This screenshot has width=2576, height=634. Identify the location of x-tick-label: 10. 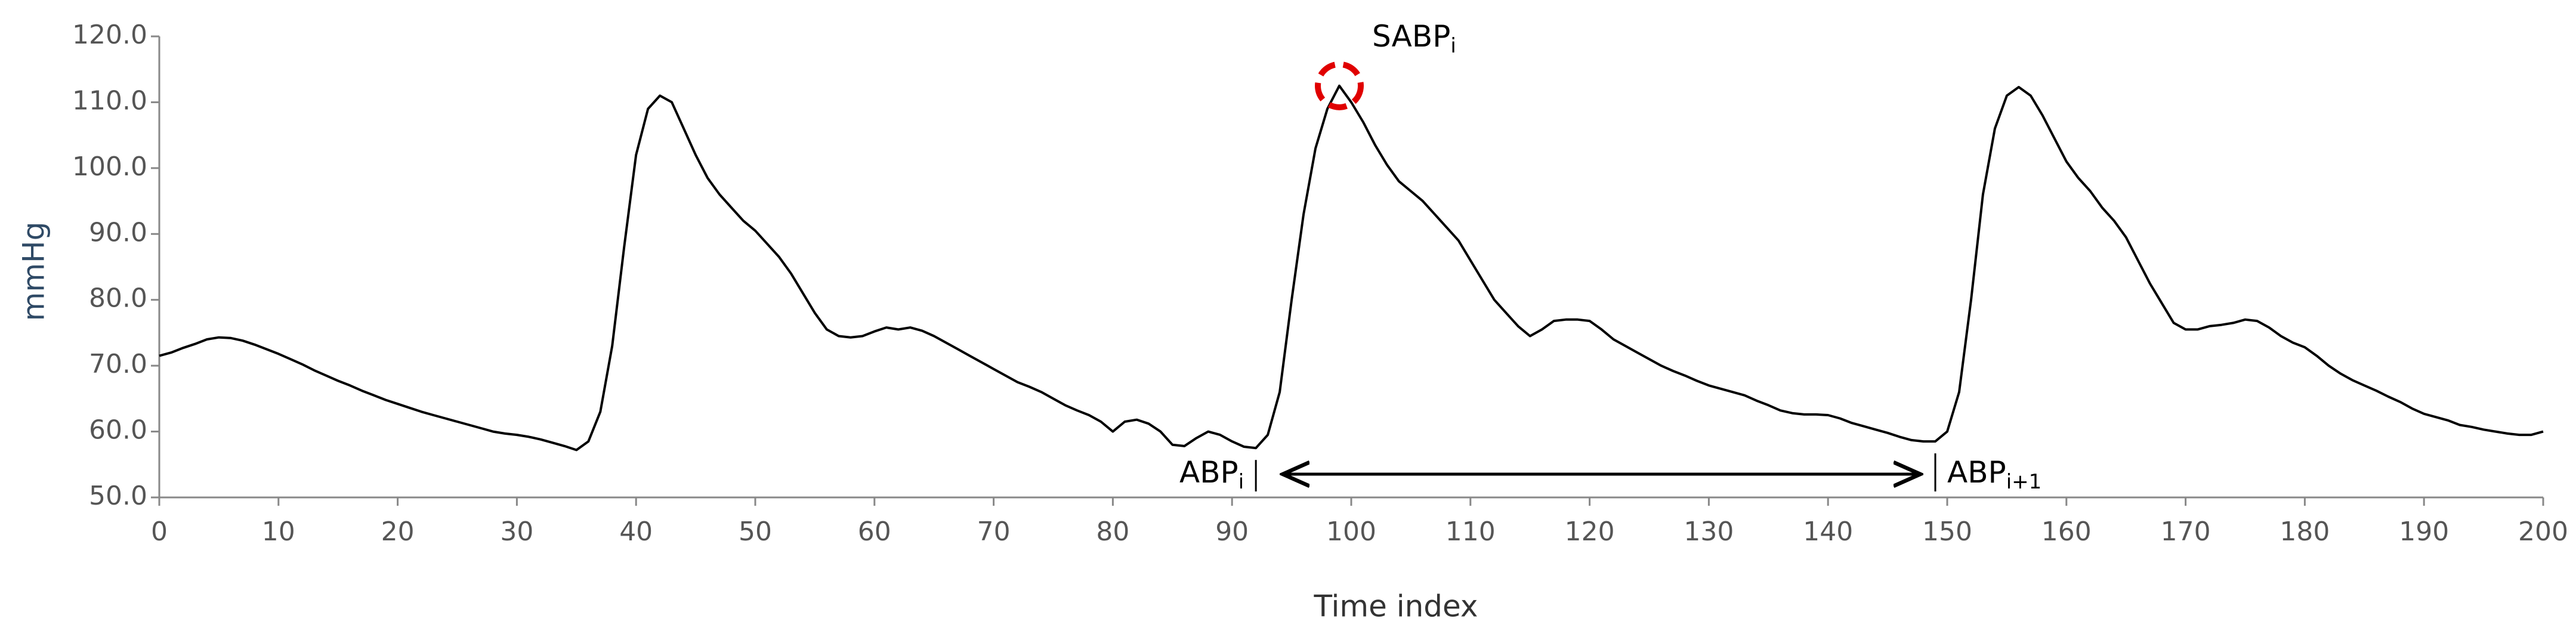
(278, 532).